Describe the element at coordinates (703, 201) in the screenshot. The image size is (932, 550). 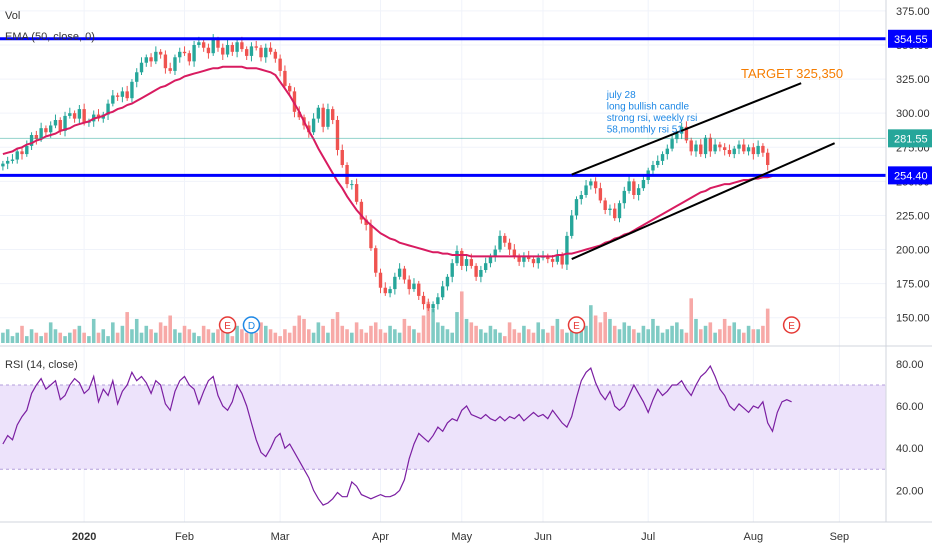
I see `trendline-lower` at that location.